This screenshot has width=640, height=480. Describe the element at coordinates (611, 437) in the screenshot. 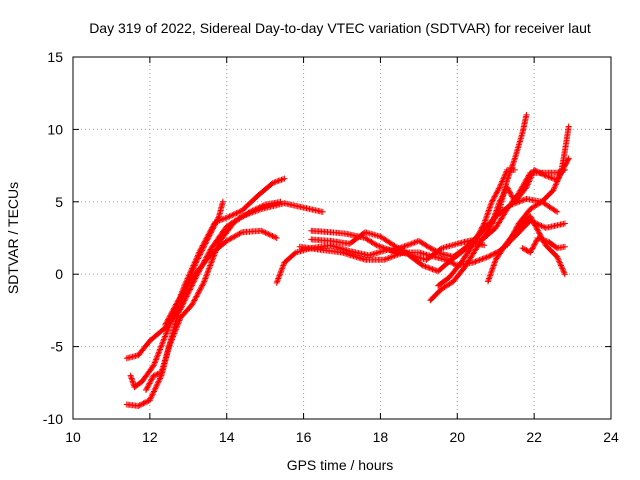

I see `x-tick-label: 24` at that location.